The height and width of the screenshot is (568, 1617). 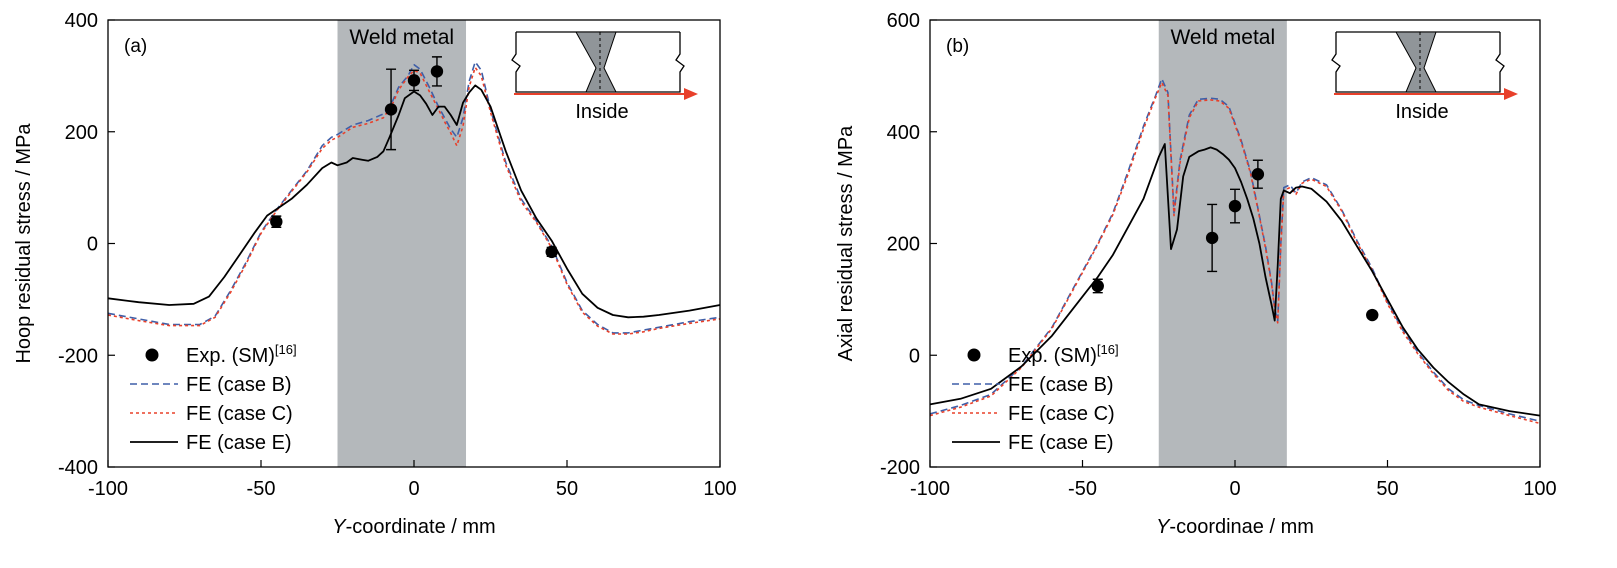 What do you see at coordinates (24, 243) in the screenshot?
I see `y-axis-label: Hoop residual stress / MPa` at bounding box center [24, 243].